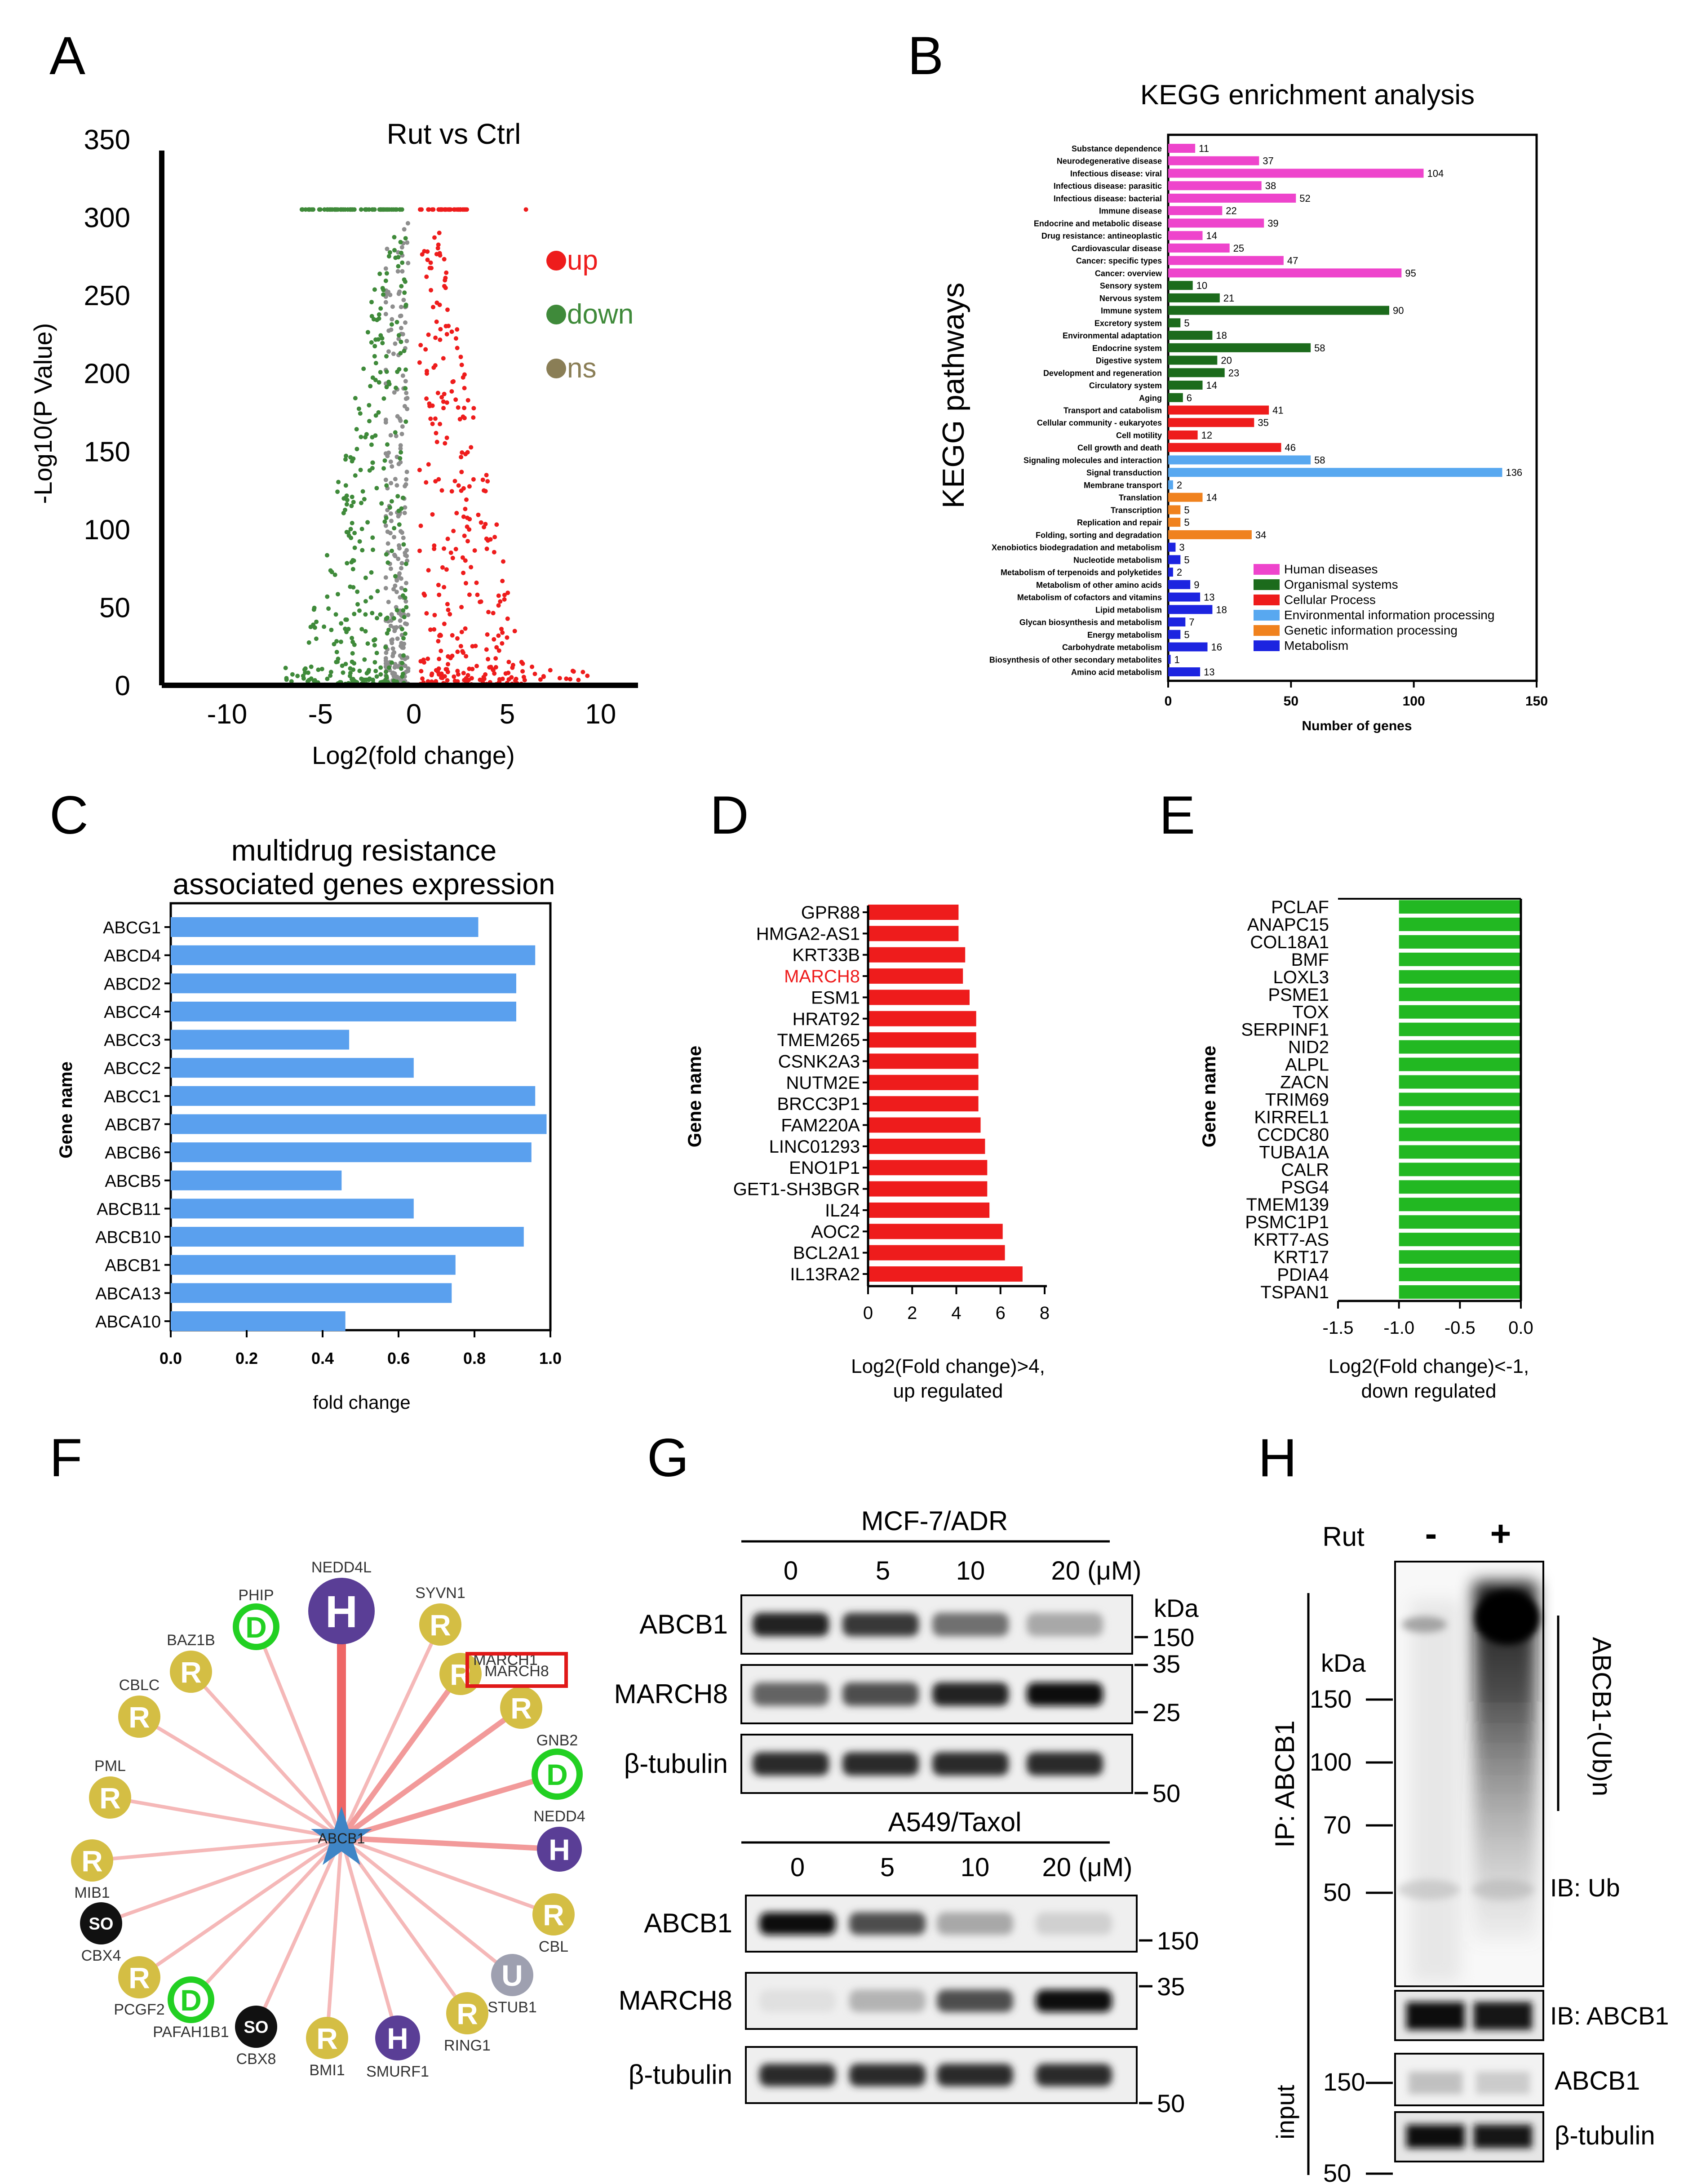  Describe the element at coordinates (1398, 1328) in the screenshot. I see `down-x-tick: -1.0` at that location.